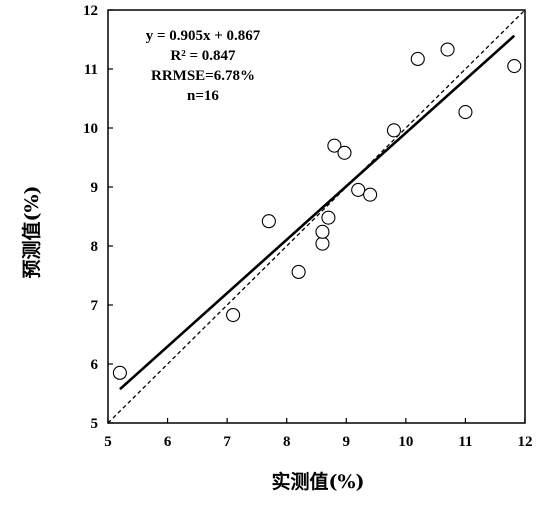  Describe the element at coordinates (31, 231) in the screenshot. I see `y-axis-title: 预测值(%)` at that location.